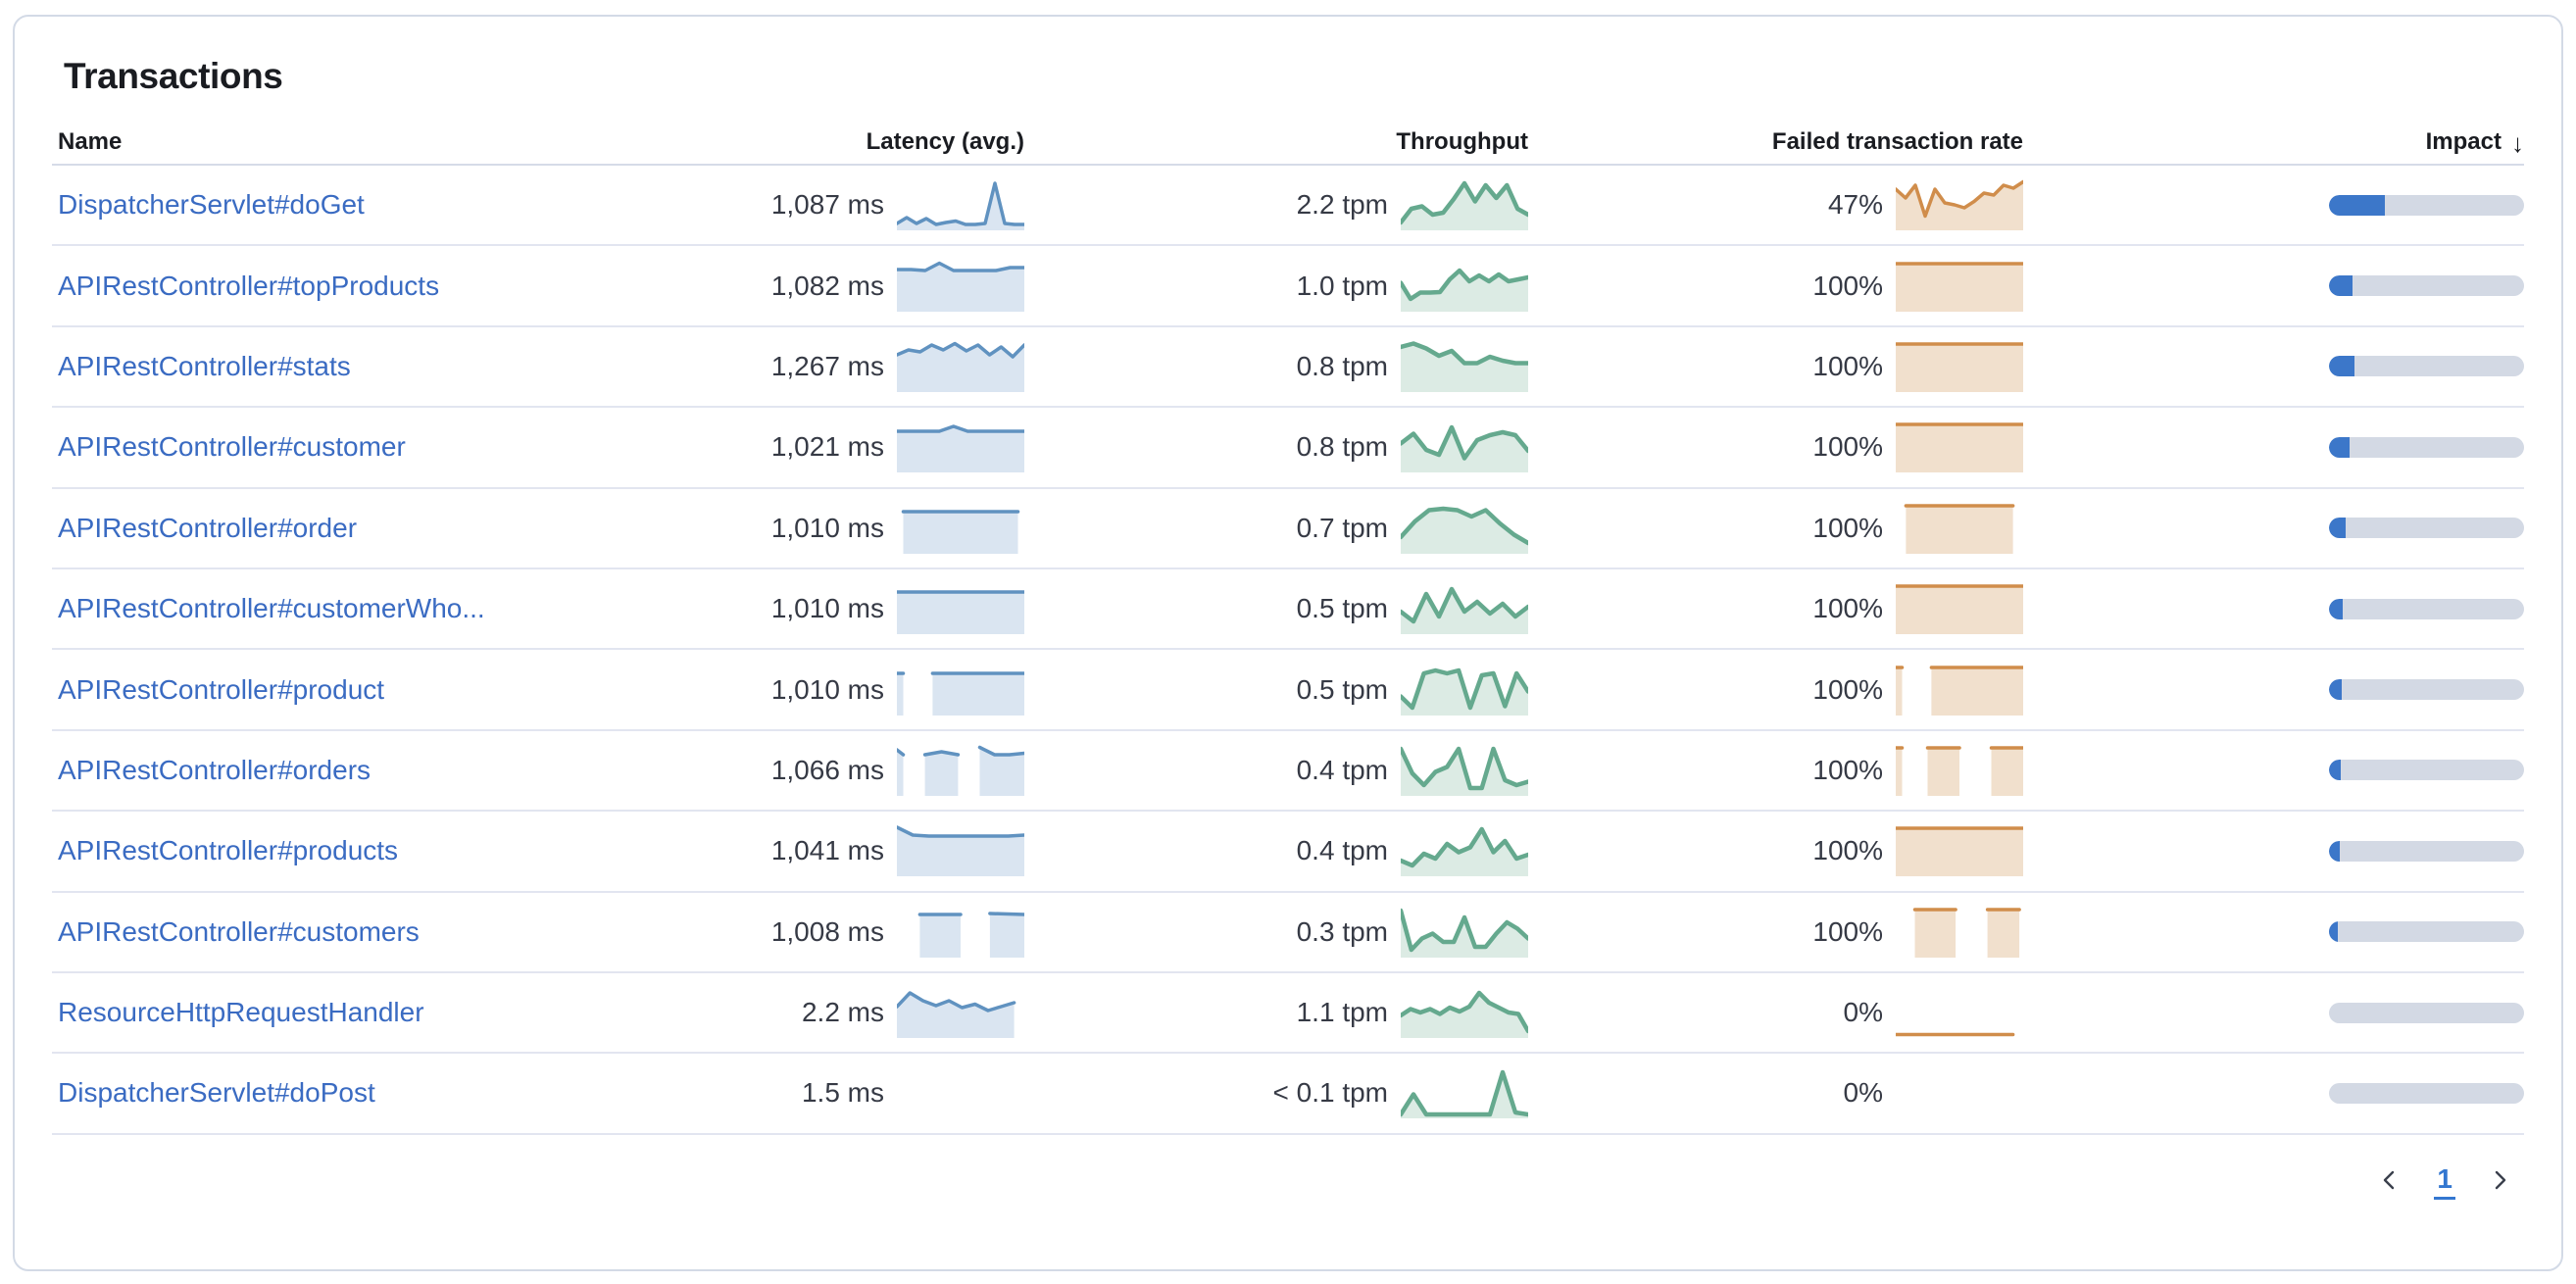  Describe the element at coordinates (1897, 141) in the screenshot. I see `column-header-failed-rate: Failed transaction rate` at that location.